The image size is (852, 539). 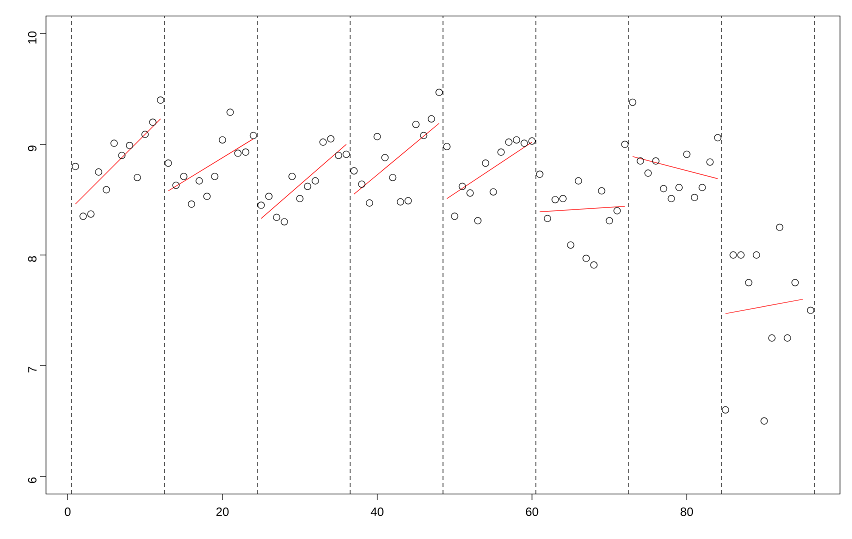 I want to click on x-tick-label: 20, so click(x=222, y=512).